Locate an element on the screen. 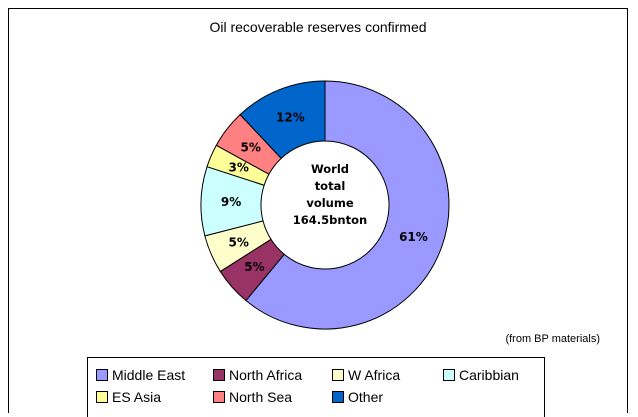 This screenshot has height=417, width=638. legend-item-caribbian: Caribbian is located at coordinates (481, 375).